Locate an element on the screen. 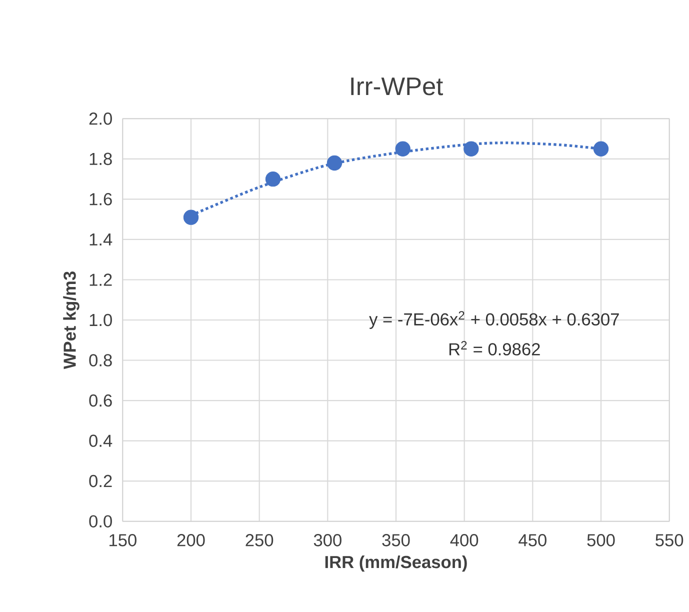  x-tick-label: 450 is located at coordinates (532, 540).